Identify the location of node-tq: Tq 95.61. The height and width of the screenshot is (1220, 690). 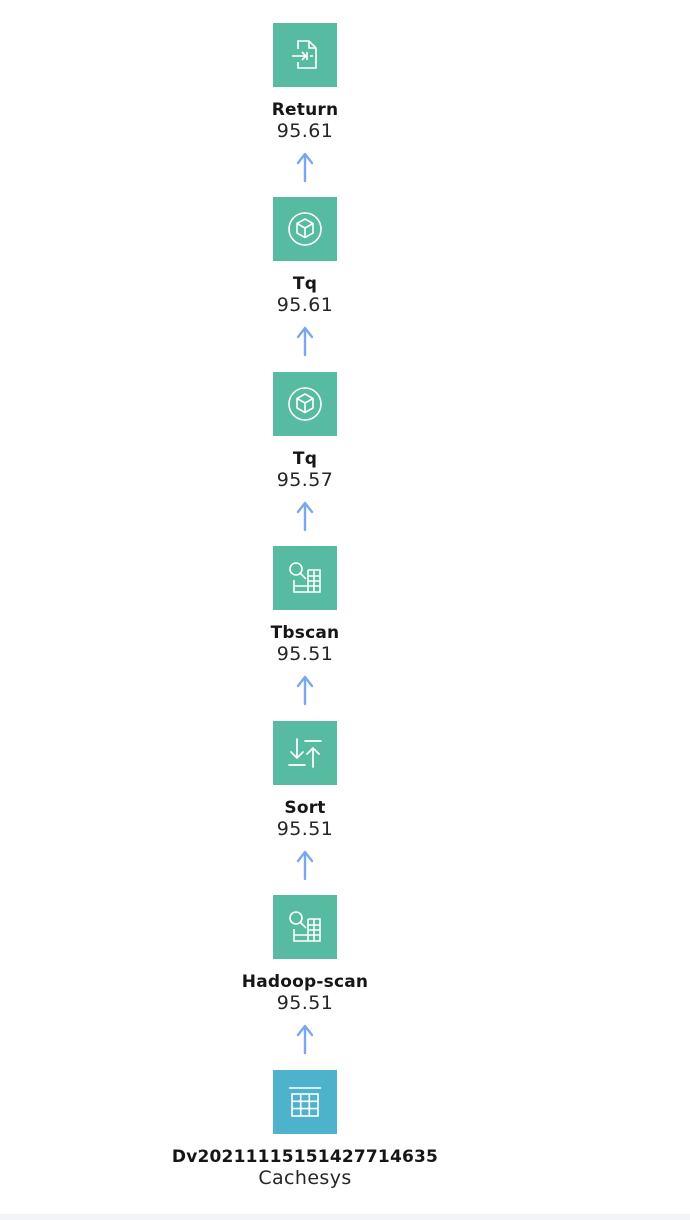
(305, 256).